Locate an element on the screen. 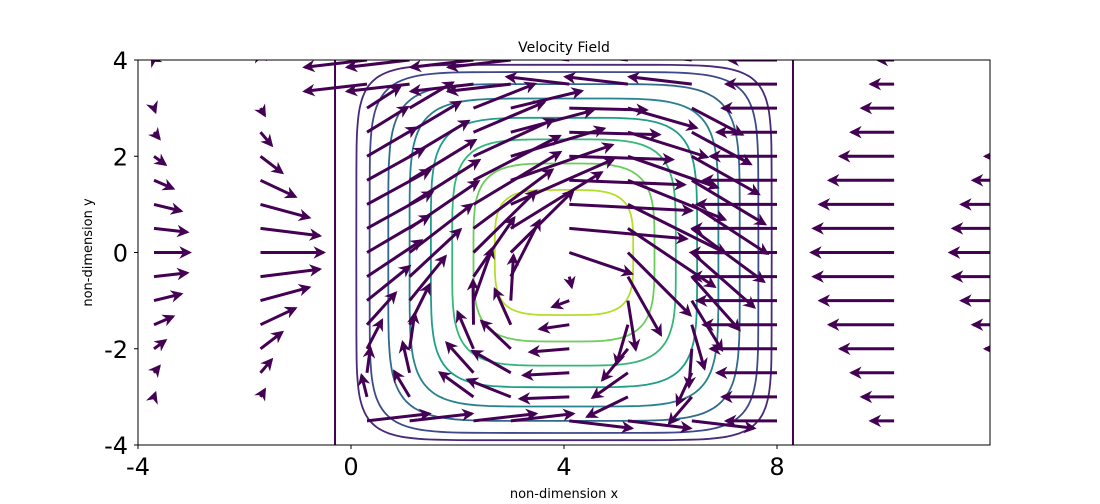 The image size is (1100, 504). y-tick-label: 4 is located at coordinates (120, 61).